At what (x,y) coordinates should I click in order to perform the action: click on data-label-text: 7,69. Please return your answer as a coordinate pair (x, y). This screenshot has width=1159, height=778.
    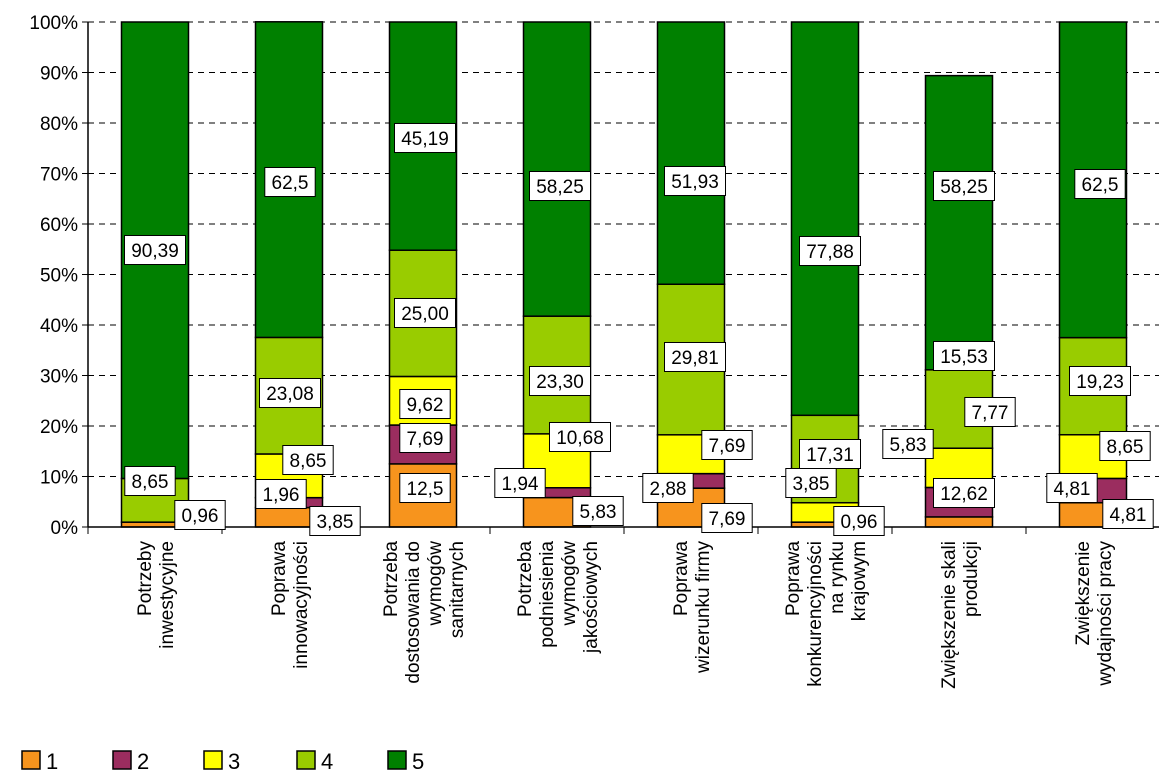
    Looking at the image, I should click on (727, 446).